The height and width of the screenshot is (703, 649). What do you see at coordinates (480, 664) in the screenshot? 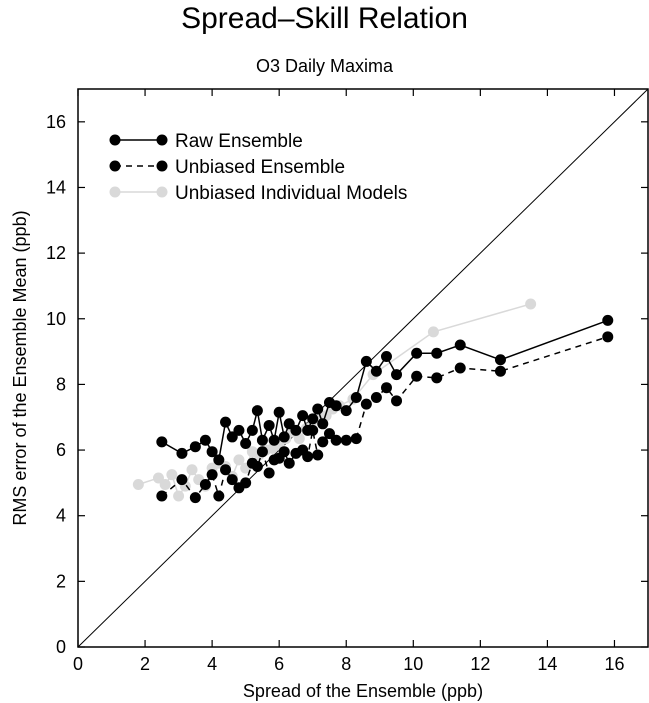
I see `x-tick-label: 12` at bounding box center [480, 664].